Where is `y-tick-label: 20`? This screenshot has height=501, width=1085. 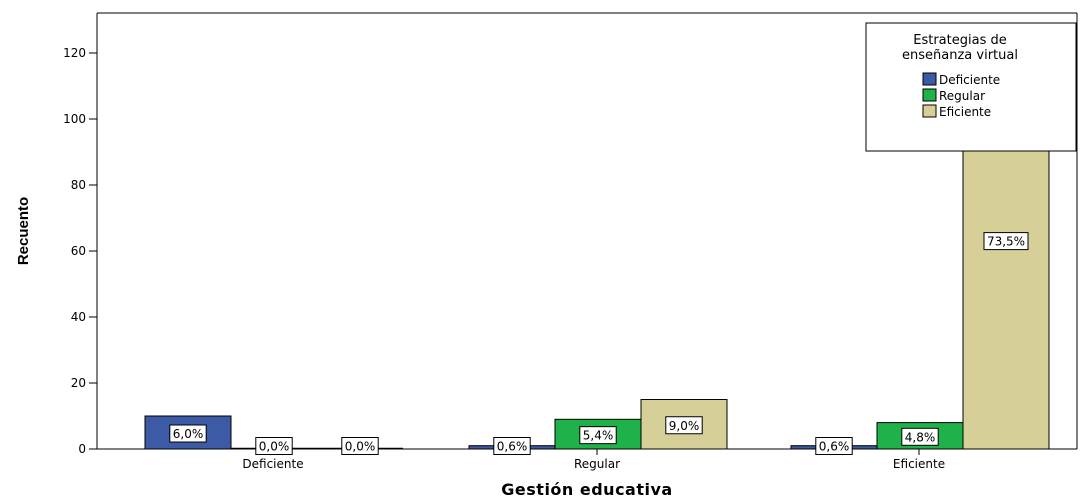 y-tick-label: 20 is located at coordinates (78, 383).